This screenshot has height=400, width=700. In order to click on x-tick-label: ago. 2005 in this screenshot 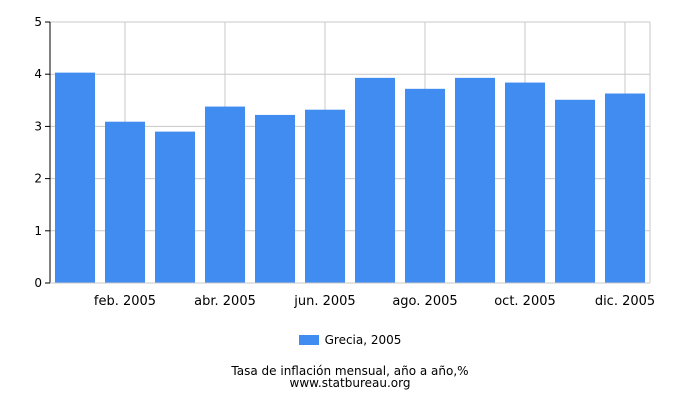, I will do `click(424, 301)`.